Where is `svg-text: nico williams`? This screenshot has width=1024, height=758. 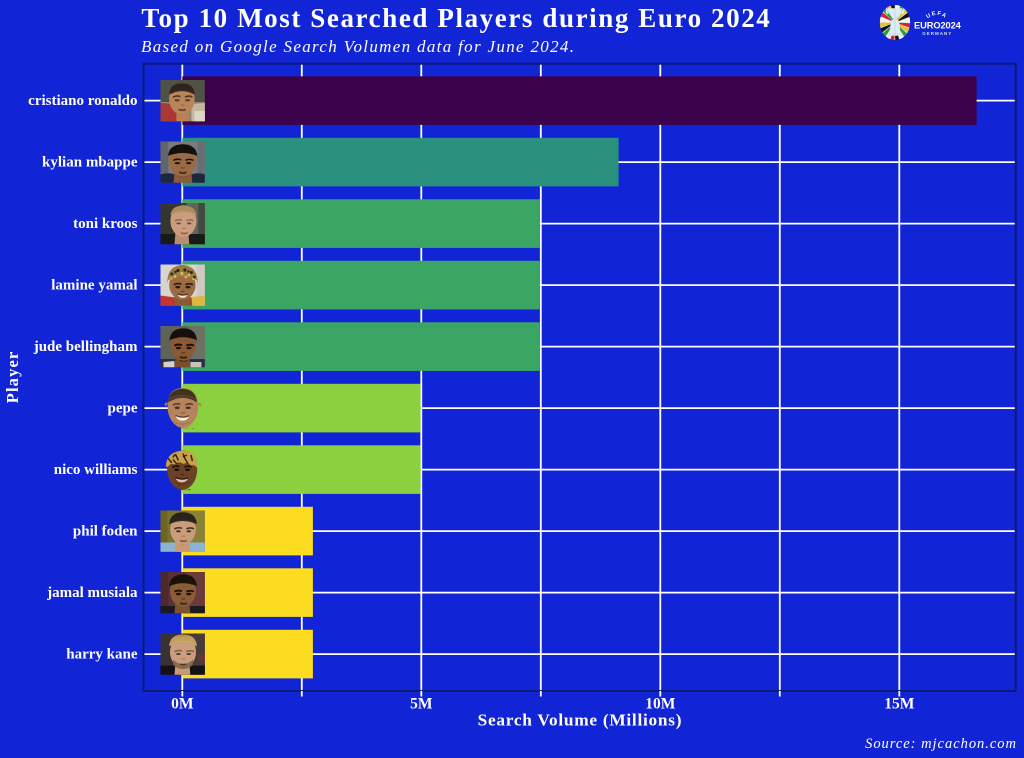 svg-text: nico williams is located at coordinates (96, 470).